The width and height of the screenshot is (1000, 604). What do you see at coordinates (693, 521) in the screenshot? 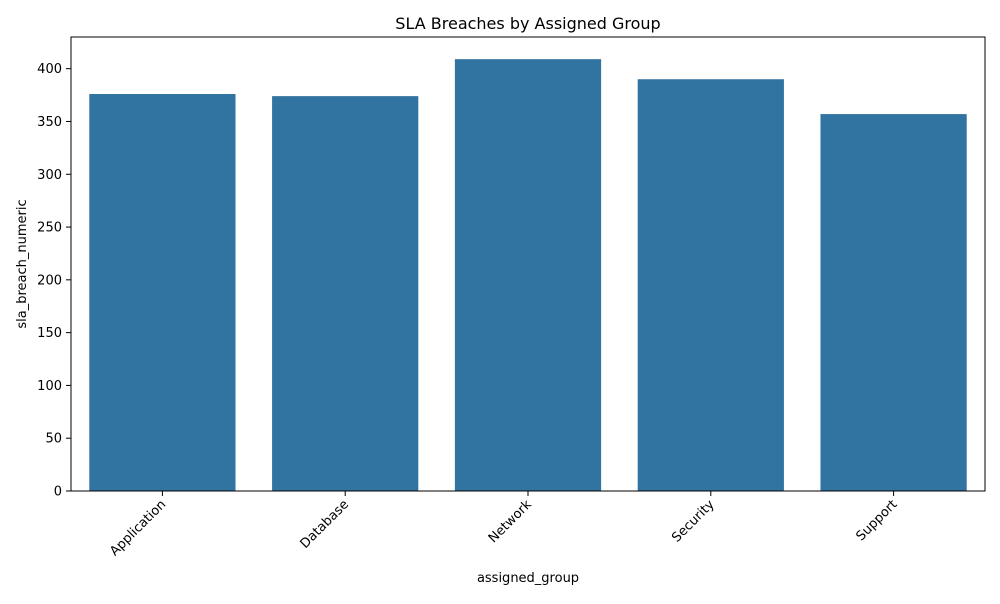
I see `x-tick-label: Security` at bounding box center [693, 521].